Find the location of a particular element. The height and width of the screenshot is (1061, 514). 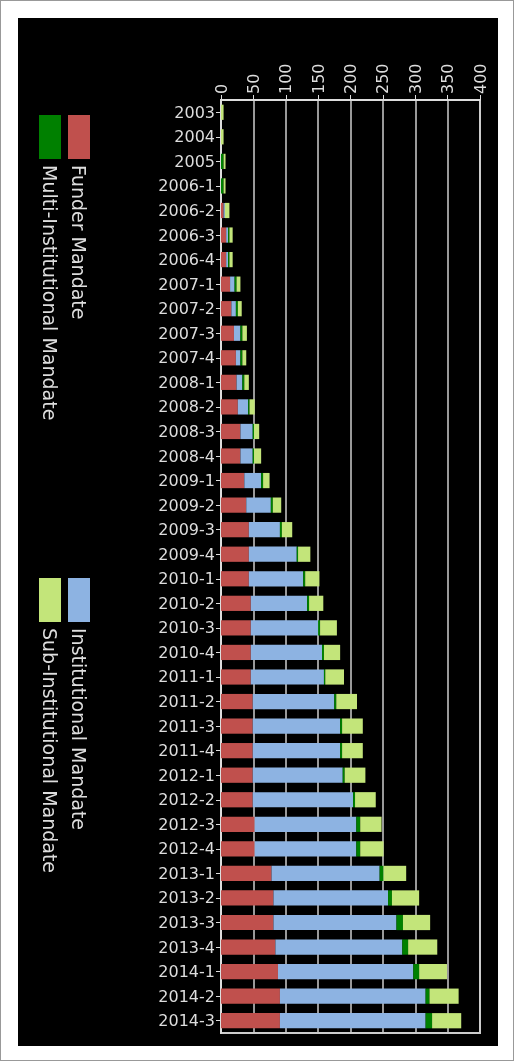

y-tick-label: 2012-2 is located at coordinates (186, 800).